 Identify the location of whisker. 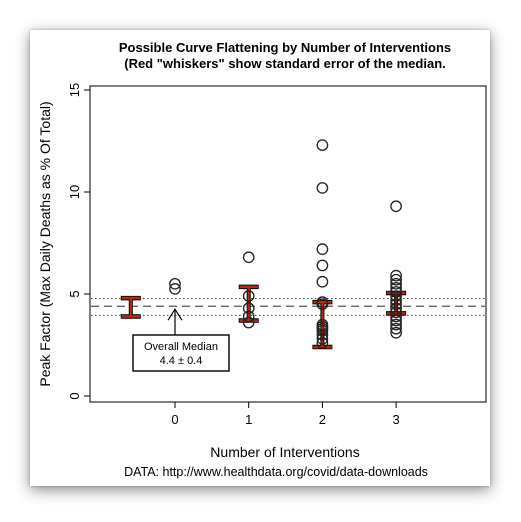
(130, 307).